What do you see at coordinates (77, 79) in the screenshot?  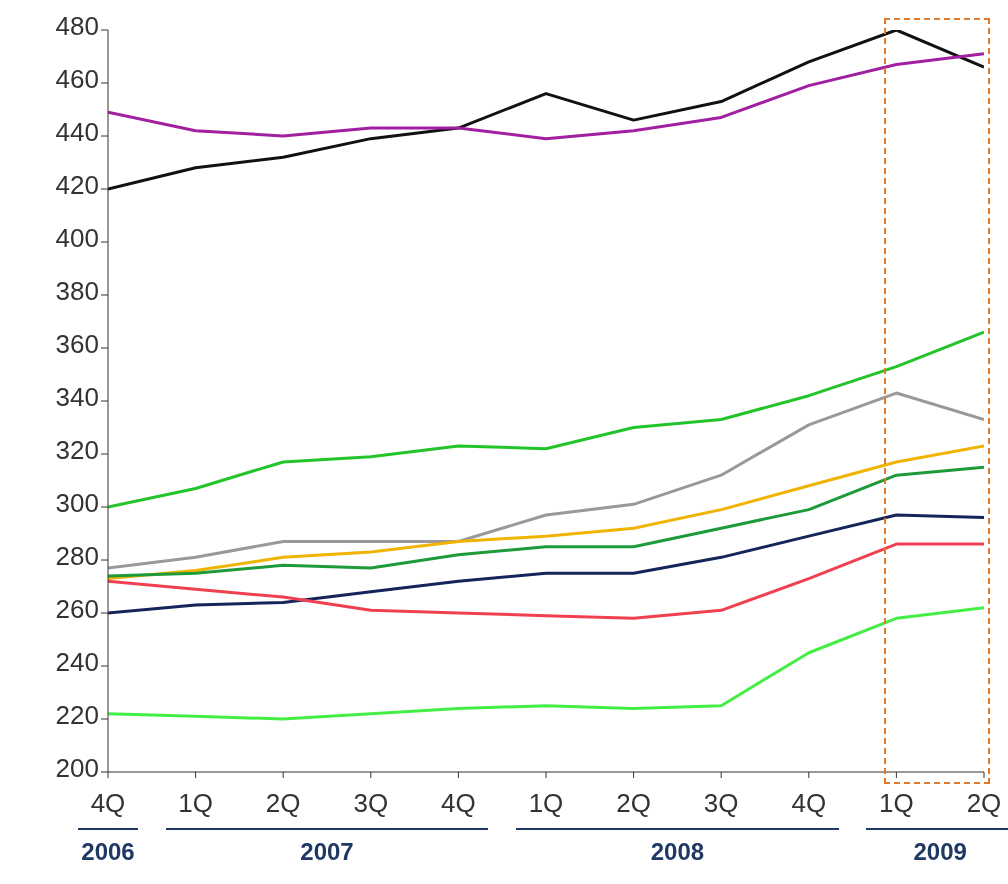 I see `y-tick-label: 460` at bounding box center [77, 79].